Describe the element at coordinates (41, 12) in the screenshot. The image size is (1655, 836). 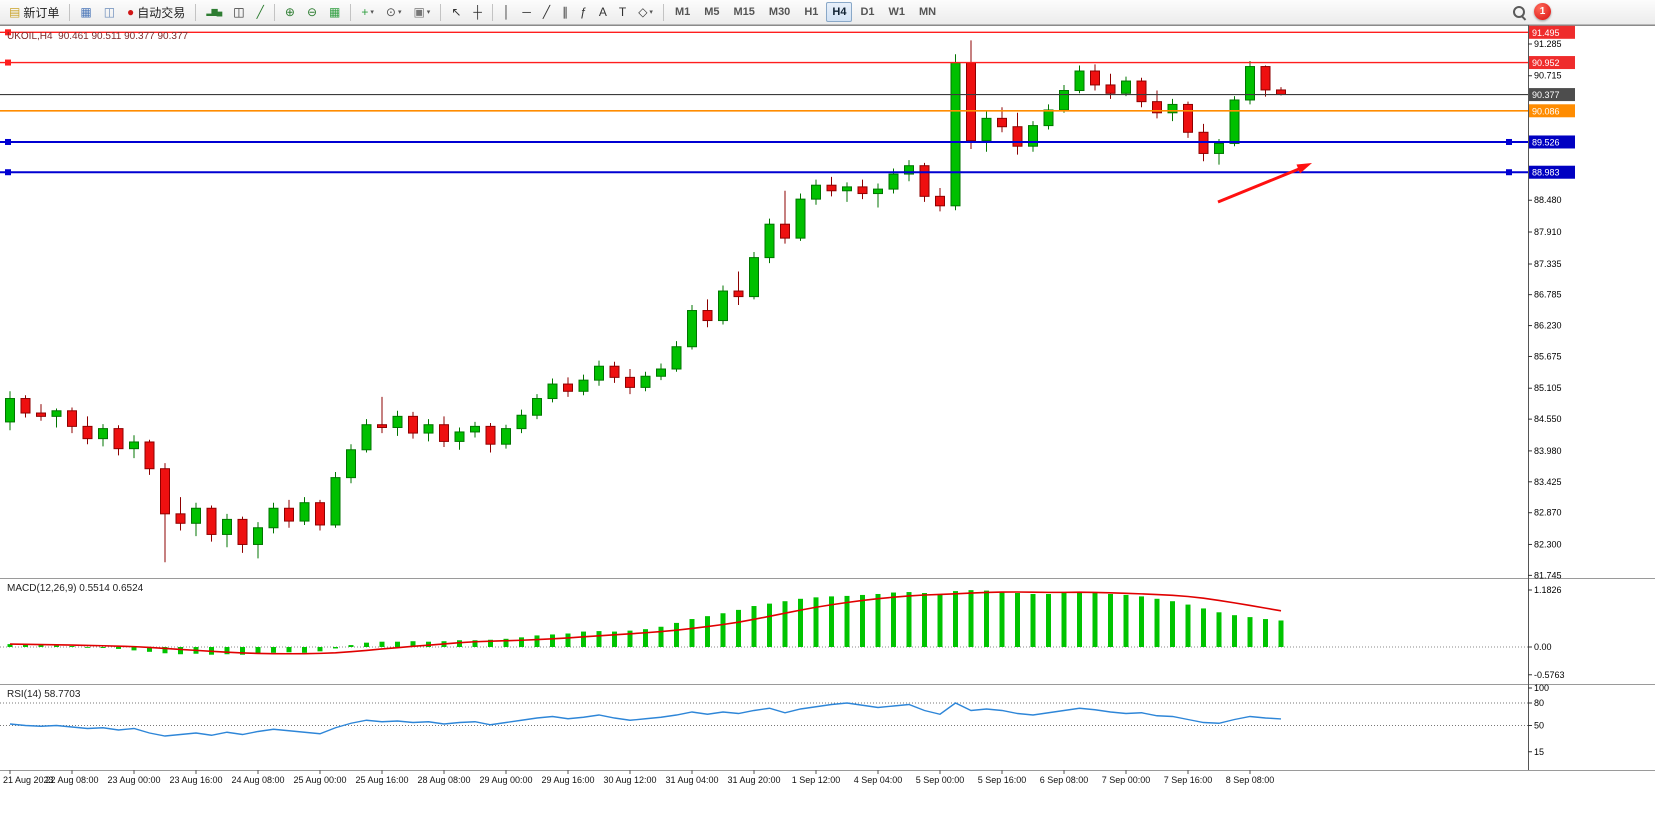
I see `new-order-button-label: 新订单` at that location.